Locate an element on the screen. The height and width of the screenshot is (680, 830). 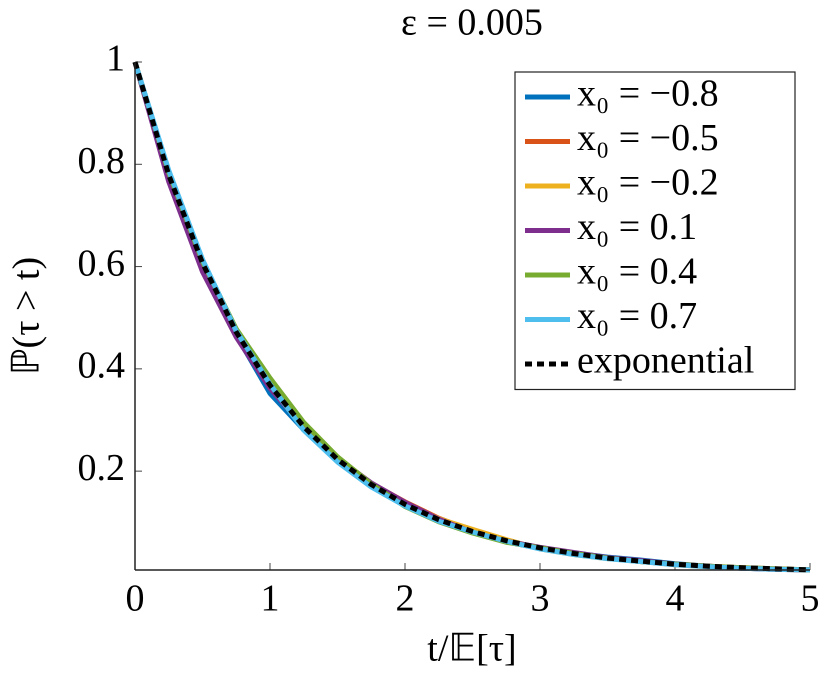
chart-title: ε = 0.005 is located at coordinates (472, 23).